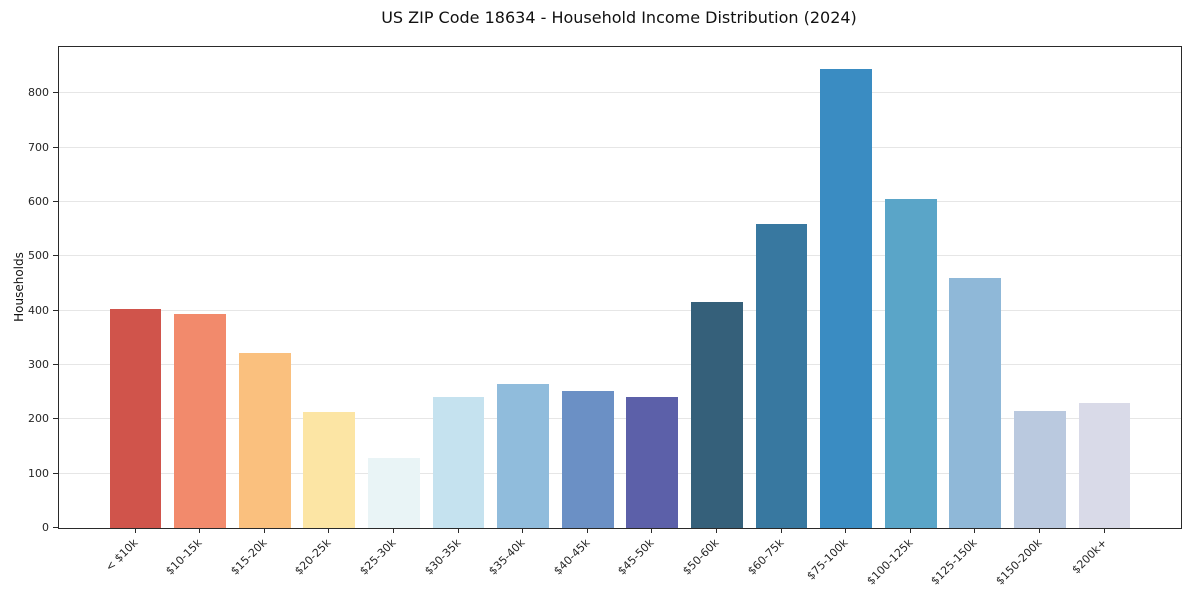 Image resolution: width=1189 pixels, height=590 pixels. Describe the element at coordinates (38, 419) in the screenshot. I see `y-tick-label-200: 200` at that location.